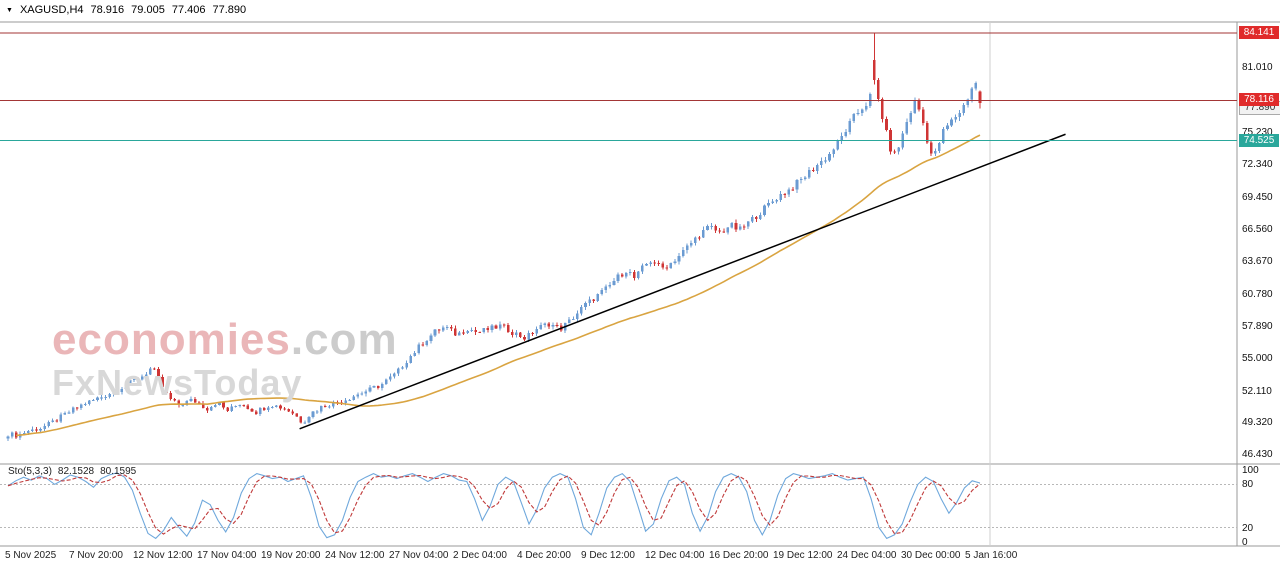  I want to click on time-axis-label: 27 Nov 04:00, so click(419, 555).